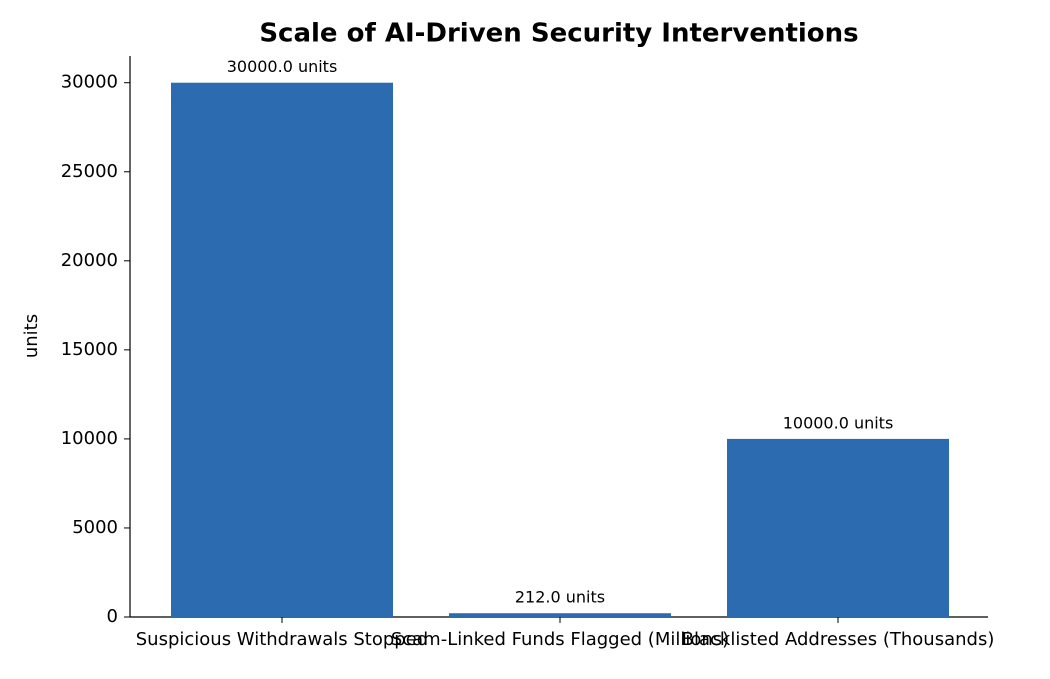 Image resolution: width=1050 pixels, height=679 pixels. I want to click on y-tick-label: 25000, so click(89, 171).